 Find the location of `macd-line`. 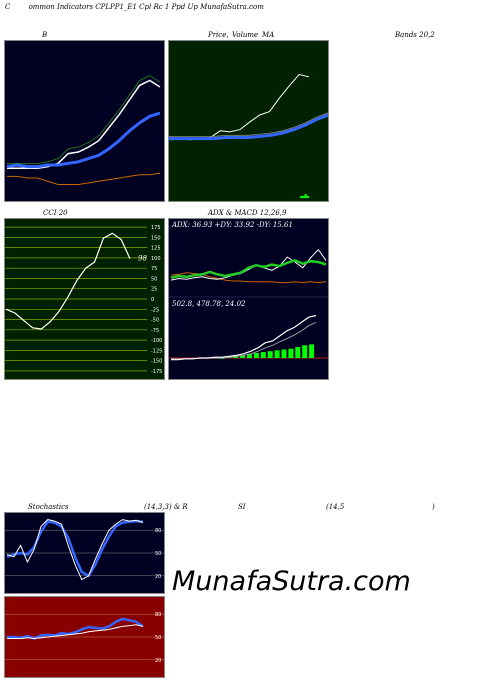

macd-line is located at coordinates (244, 337).